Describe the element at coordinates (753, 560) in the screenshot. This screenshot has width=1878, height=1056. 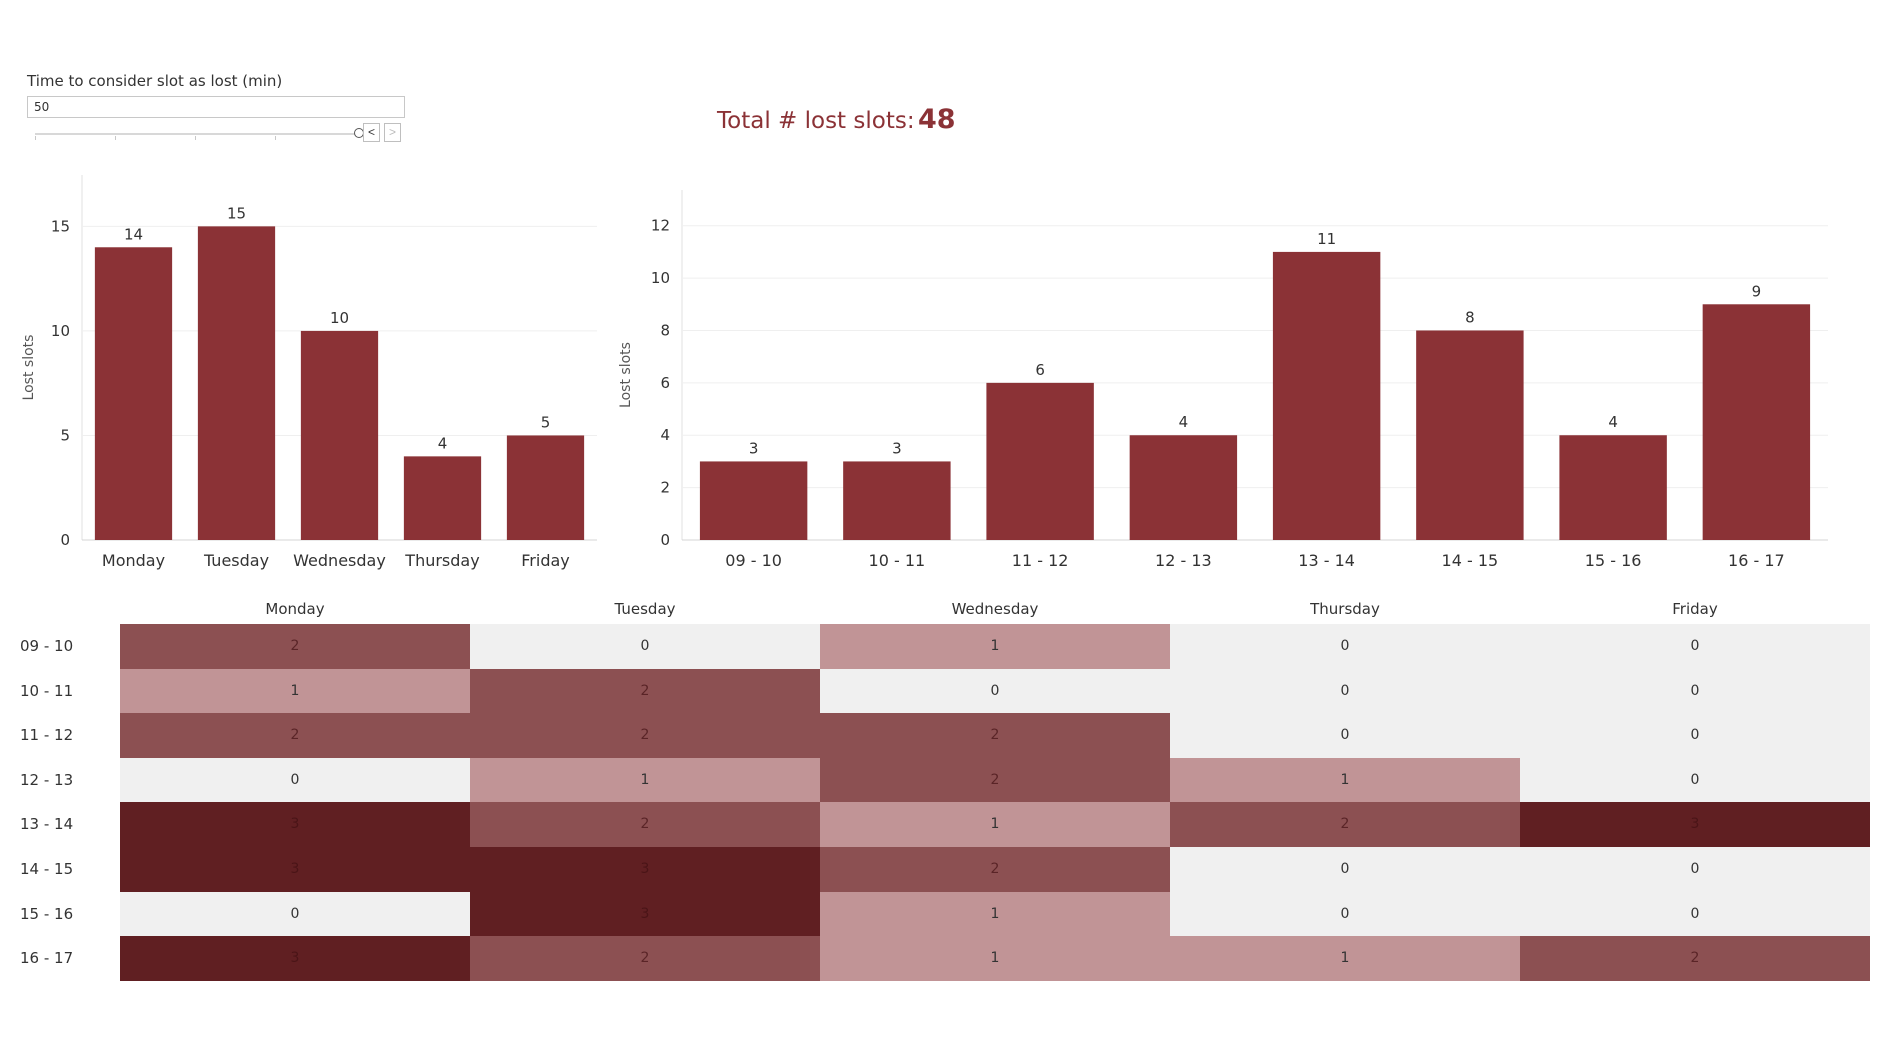
I see `x-tick-label: 09 - 10` at that location.